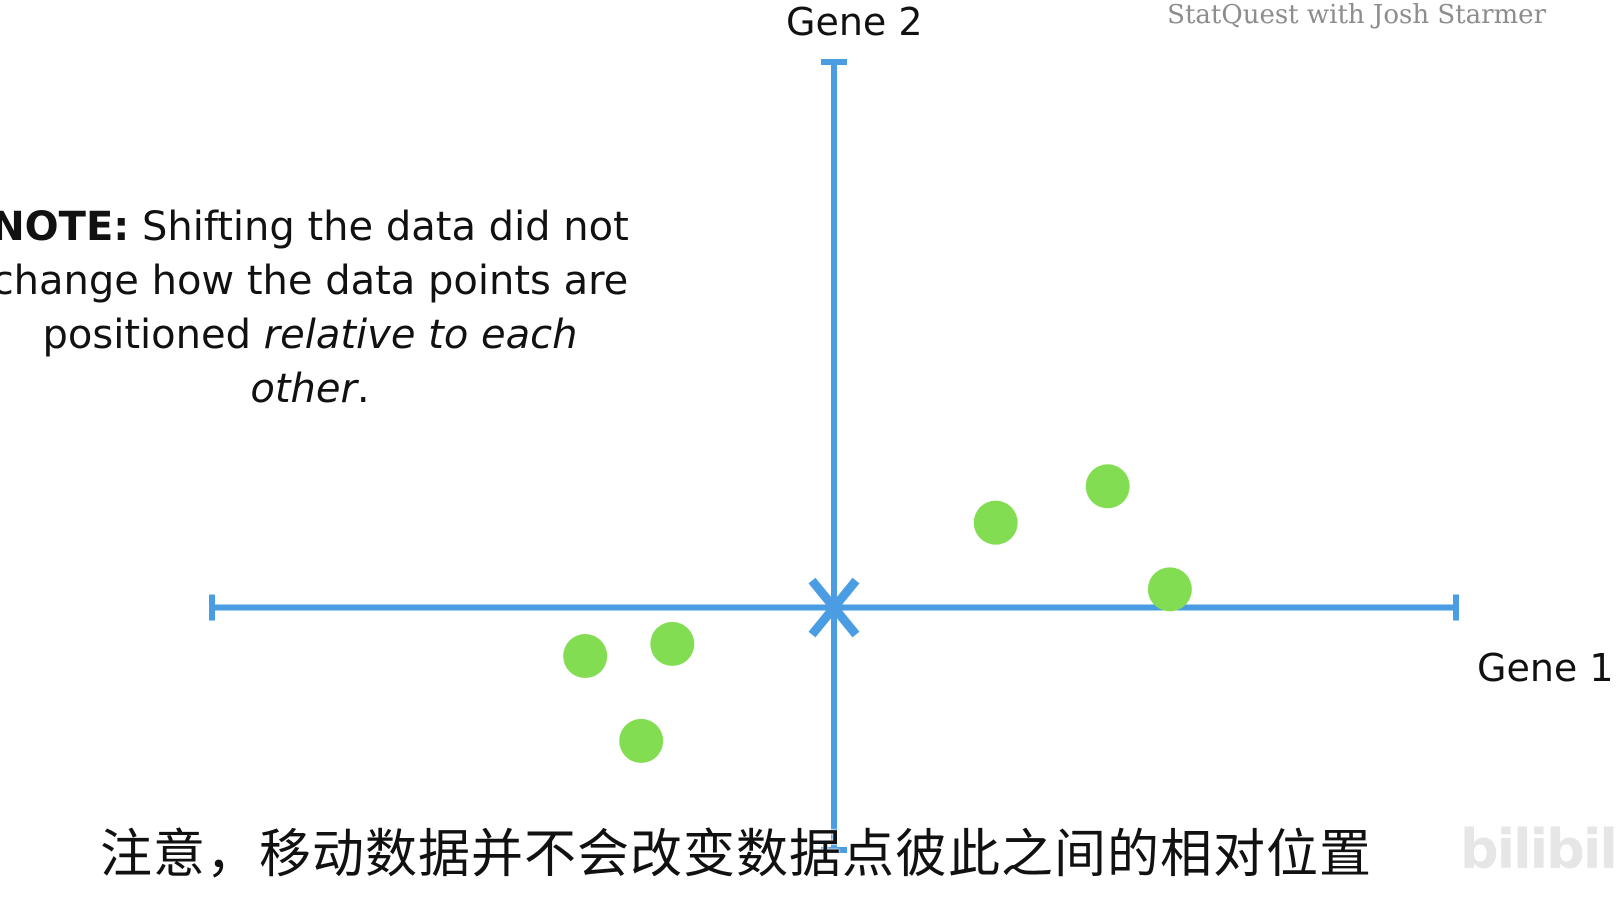 This screenshot has width=1616, height=900. Describe the element at coordinates (363, 389) in the screenshot. I see `note-line4-end: .` at that location.